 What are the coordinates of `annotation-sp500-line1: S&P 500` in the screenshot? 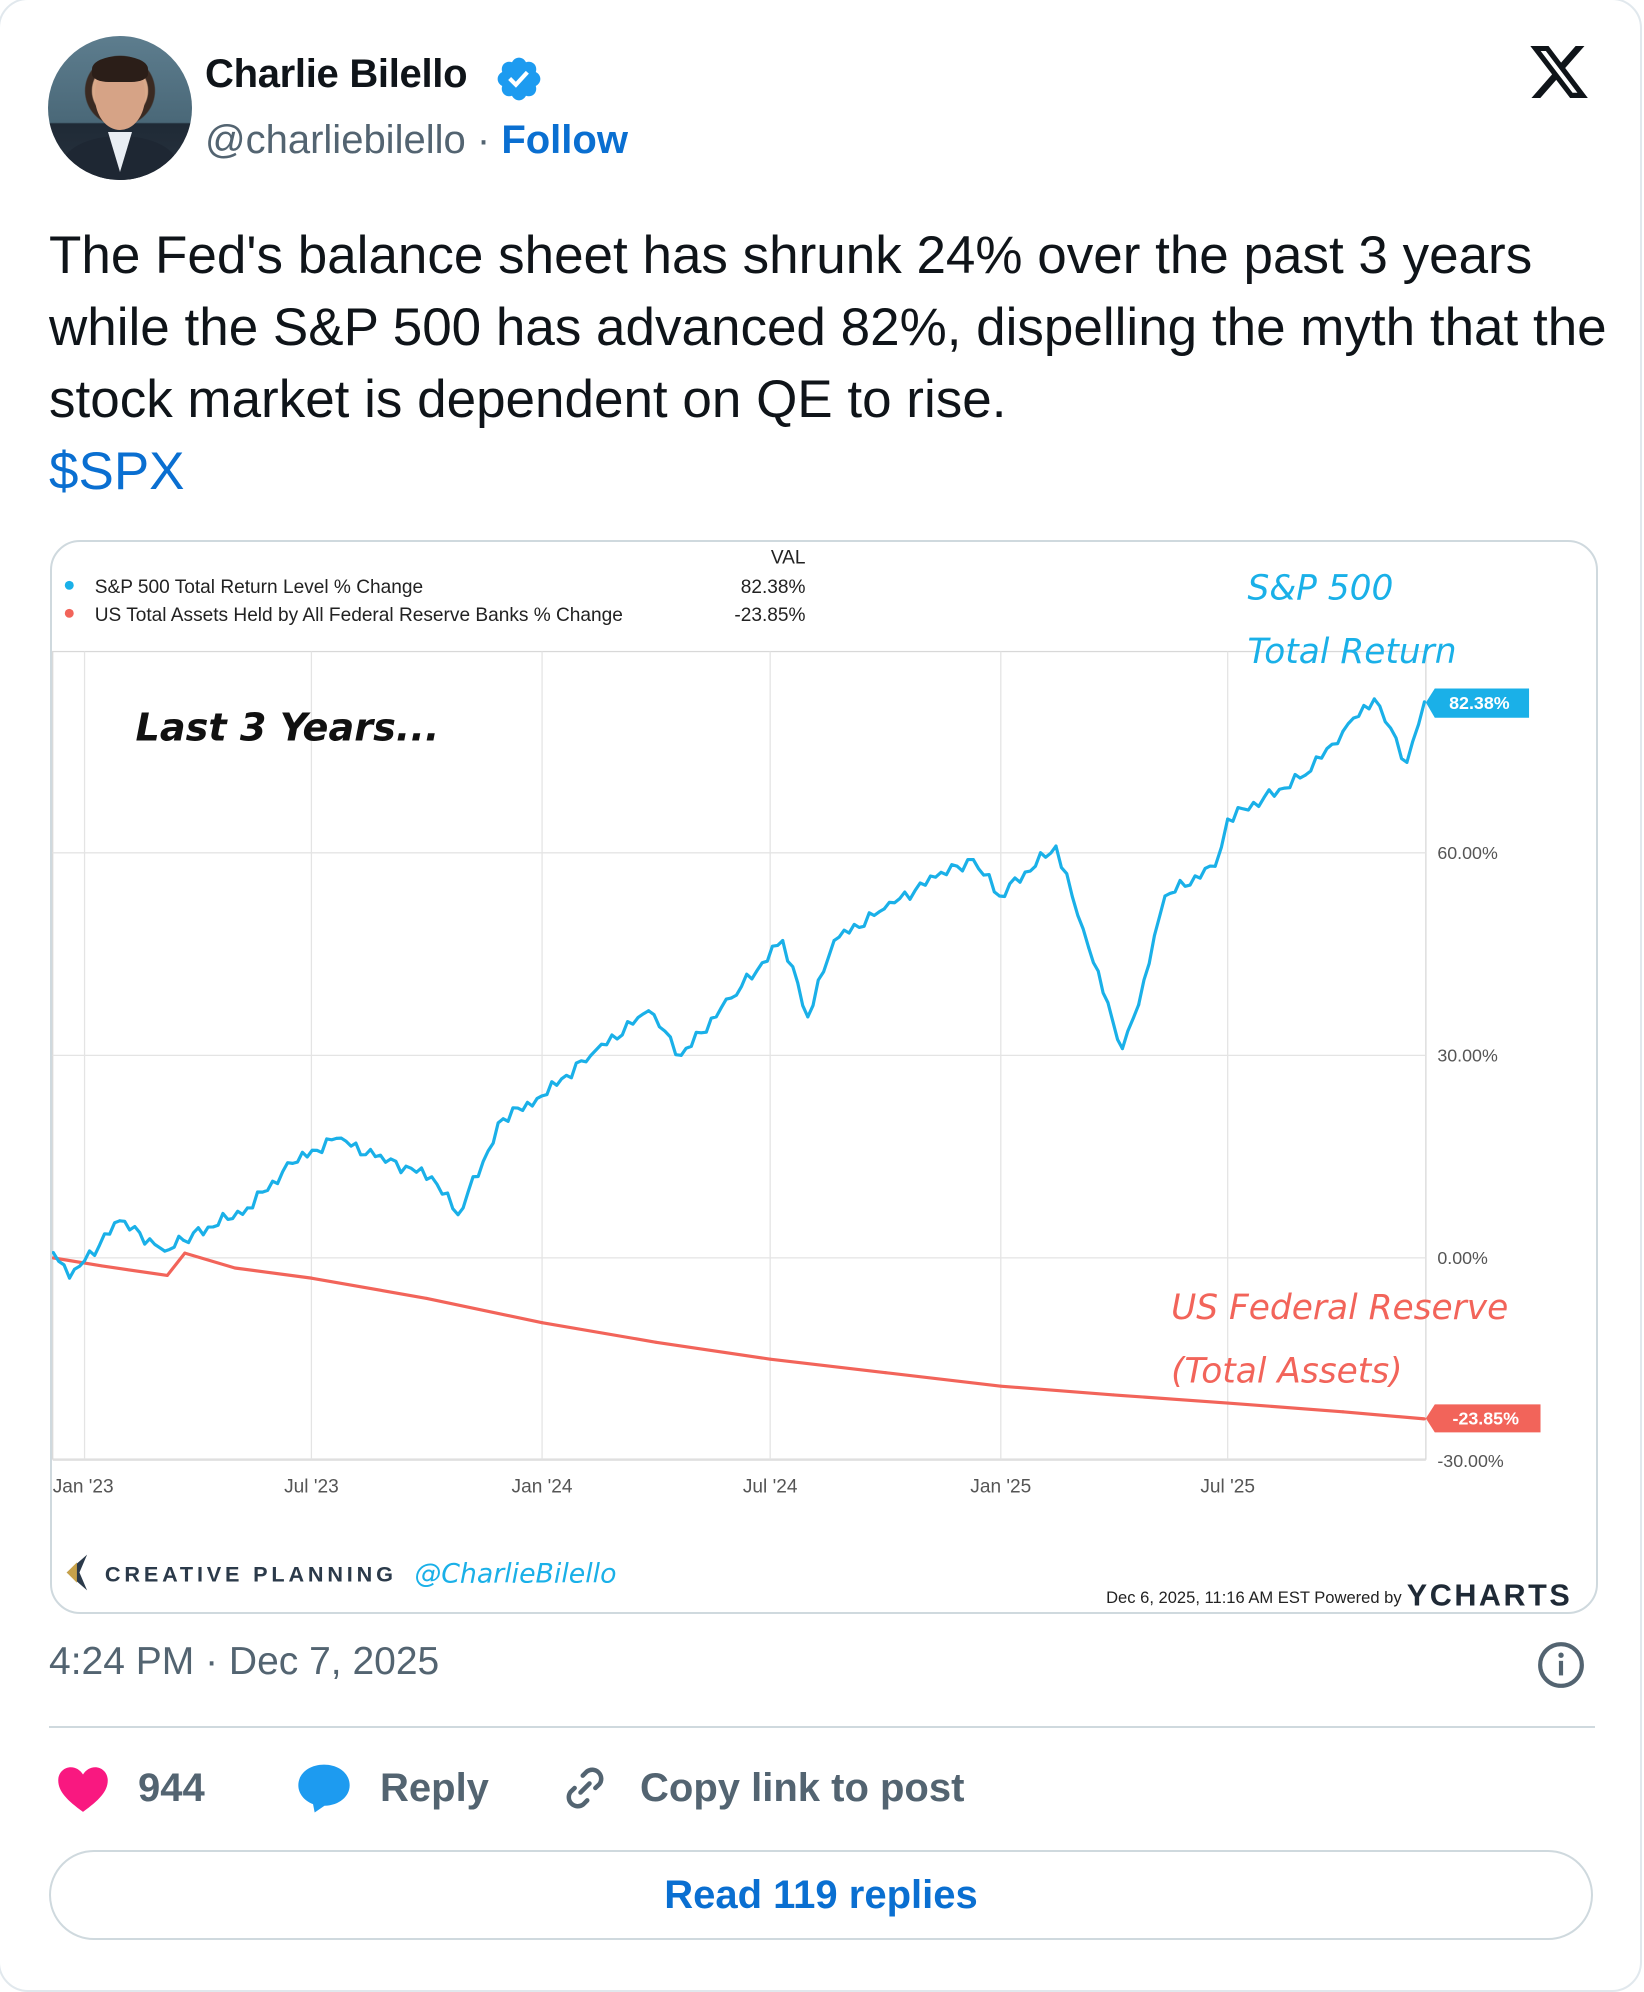 It's located at (1321, 588).